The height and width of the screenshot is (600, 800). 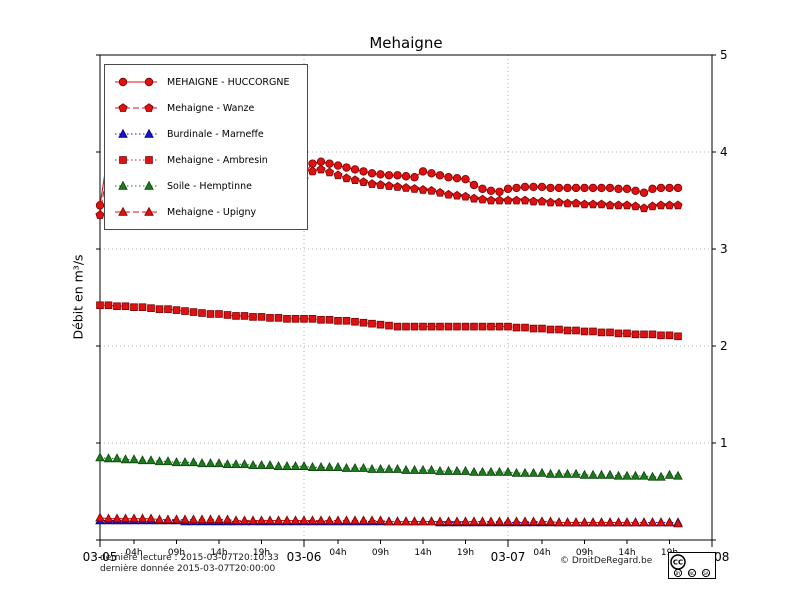 I want to click on last-reading-text: dernière lecture : 2015-03-07T20:10:33, so click(x=189, y=558).